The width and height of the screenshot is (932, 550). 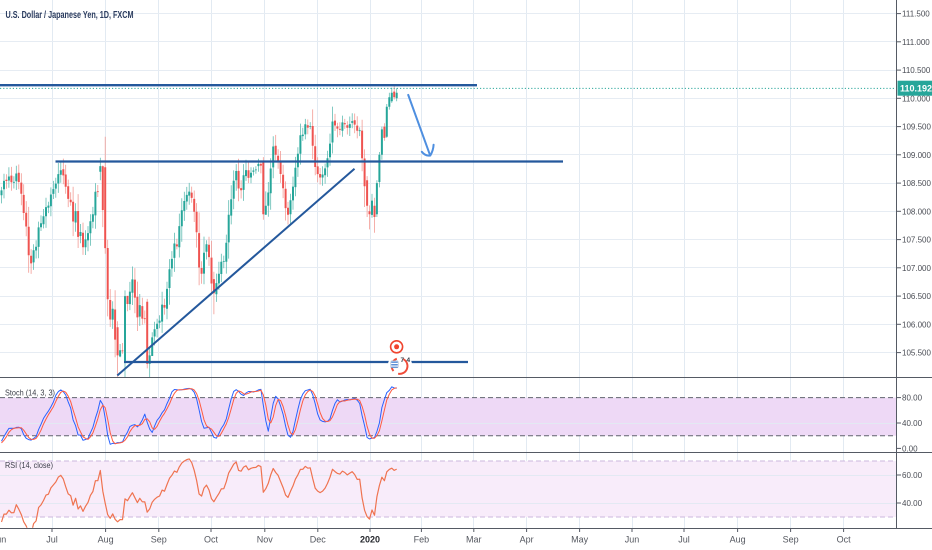 What do you see at coordinates (916, 98) in the screenshot?
I see `svg-text: 110.000` at bounding box center [916, 98].